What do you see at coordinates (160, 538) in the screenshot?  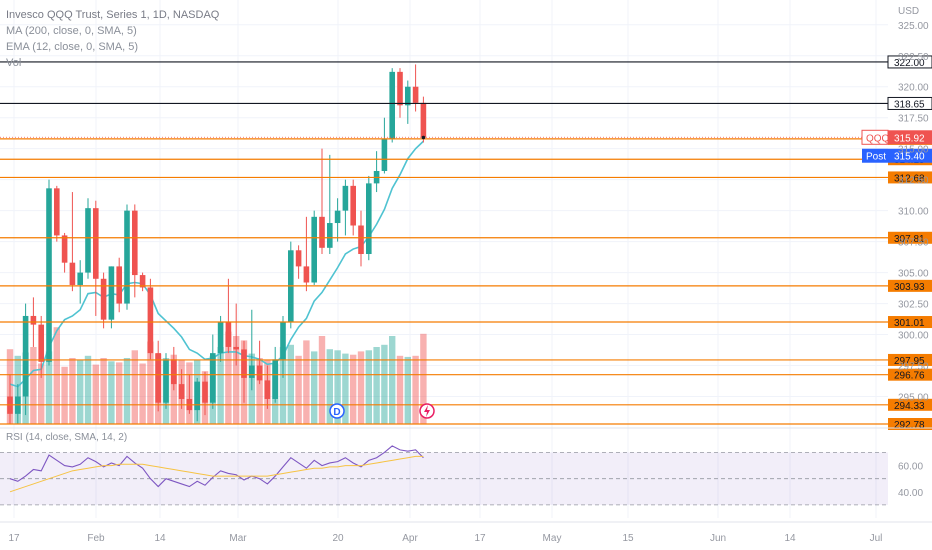 I see `time-tick: 14` at bounding box center [160, 538].